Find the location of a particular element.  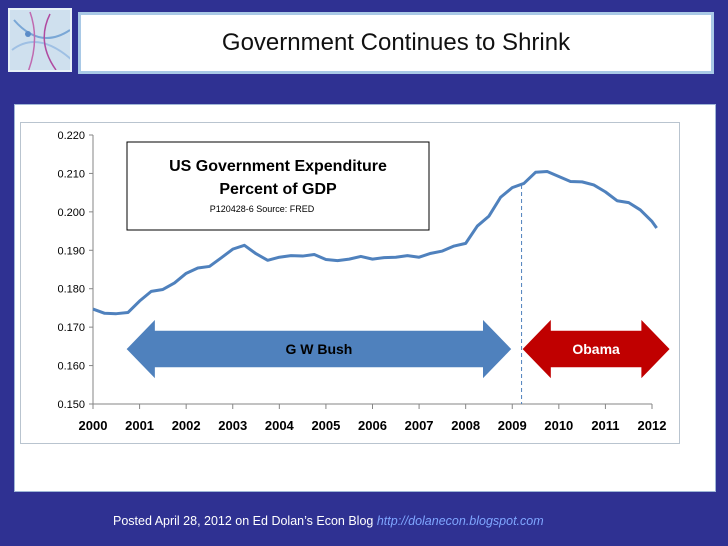

y-tick-label: 0.220 is located at coordinates (71, 136).